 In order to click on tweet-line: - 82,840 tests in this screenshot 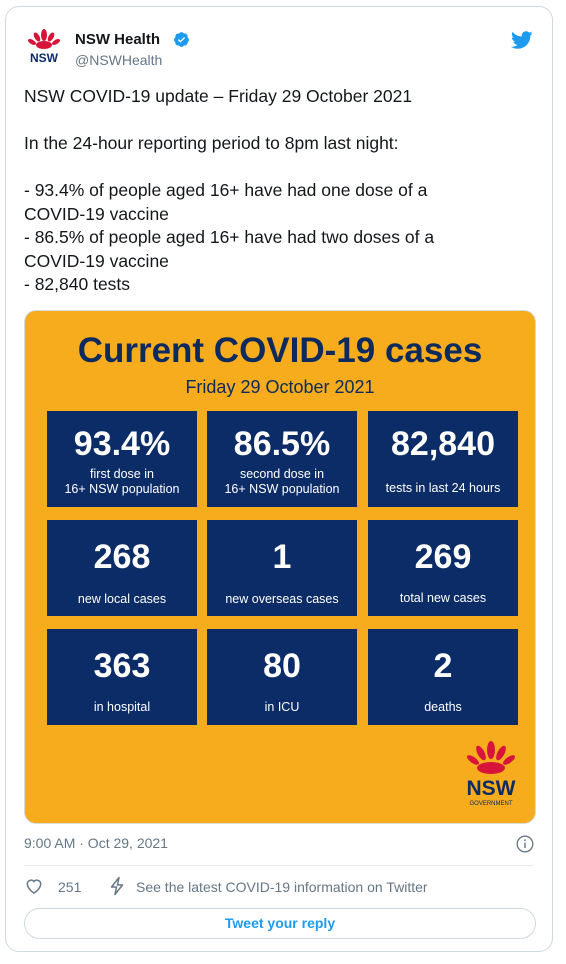, I will do `click(77, 284)`.